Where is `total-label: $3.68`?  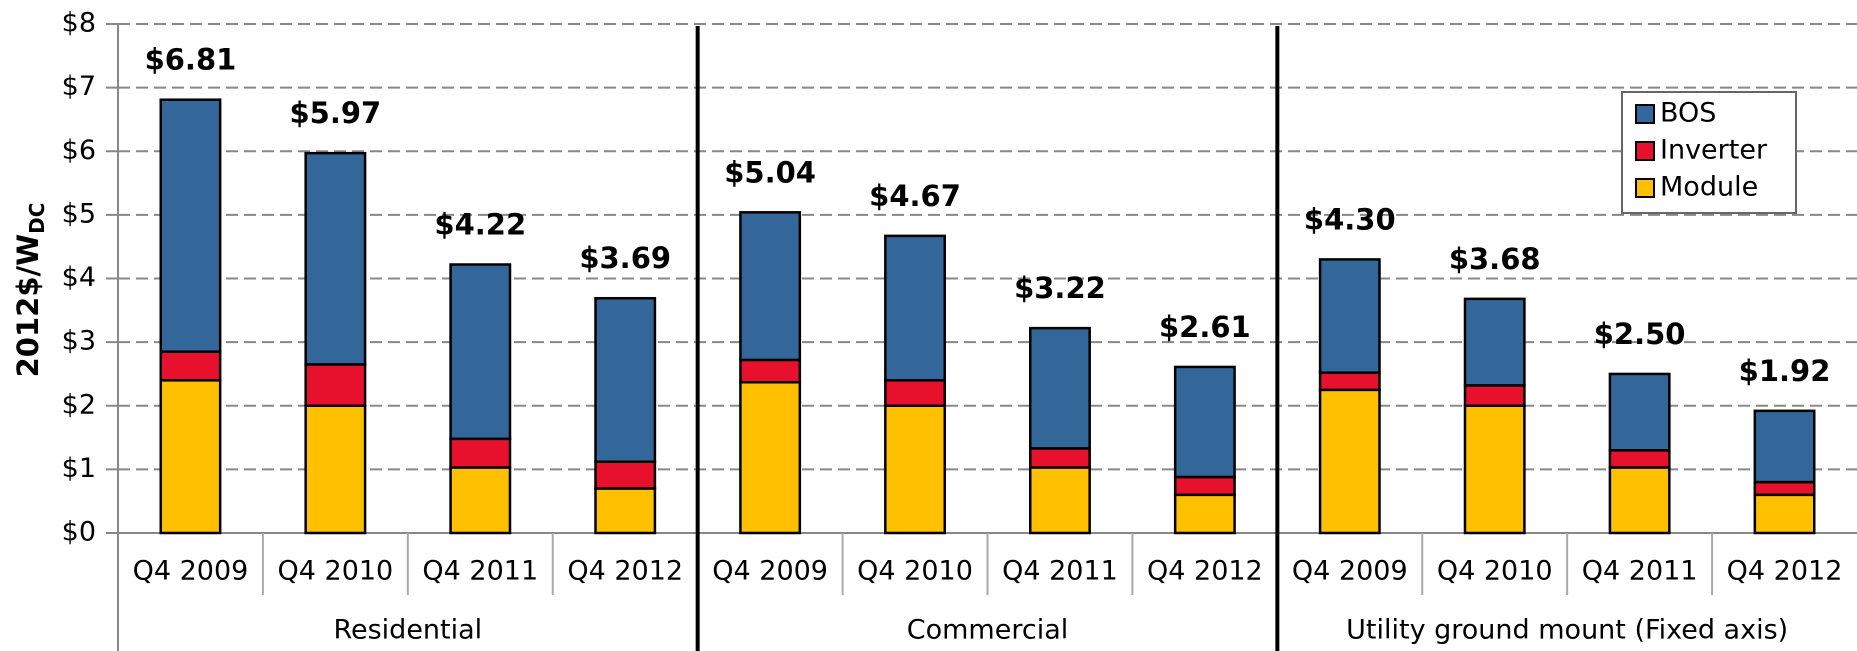
total-label: $3.68 is located at coordinates (1495, 259).